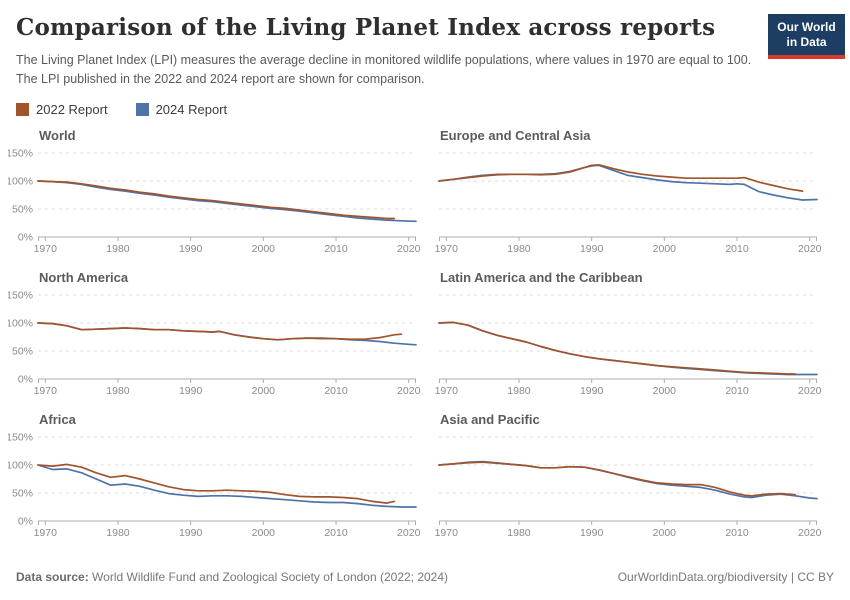 The width and height of the screenshot is (850, 600). What do you see at coordinates (57, 419) in the screenshot?
I see `chart-title-africa: Africa` at bounding box center [57, 419].